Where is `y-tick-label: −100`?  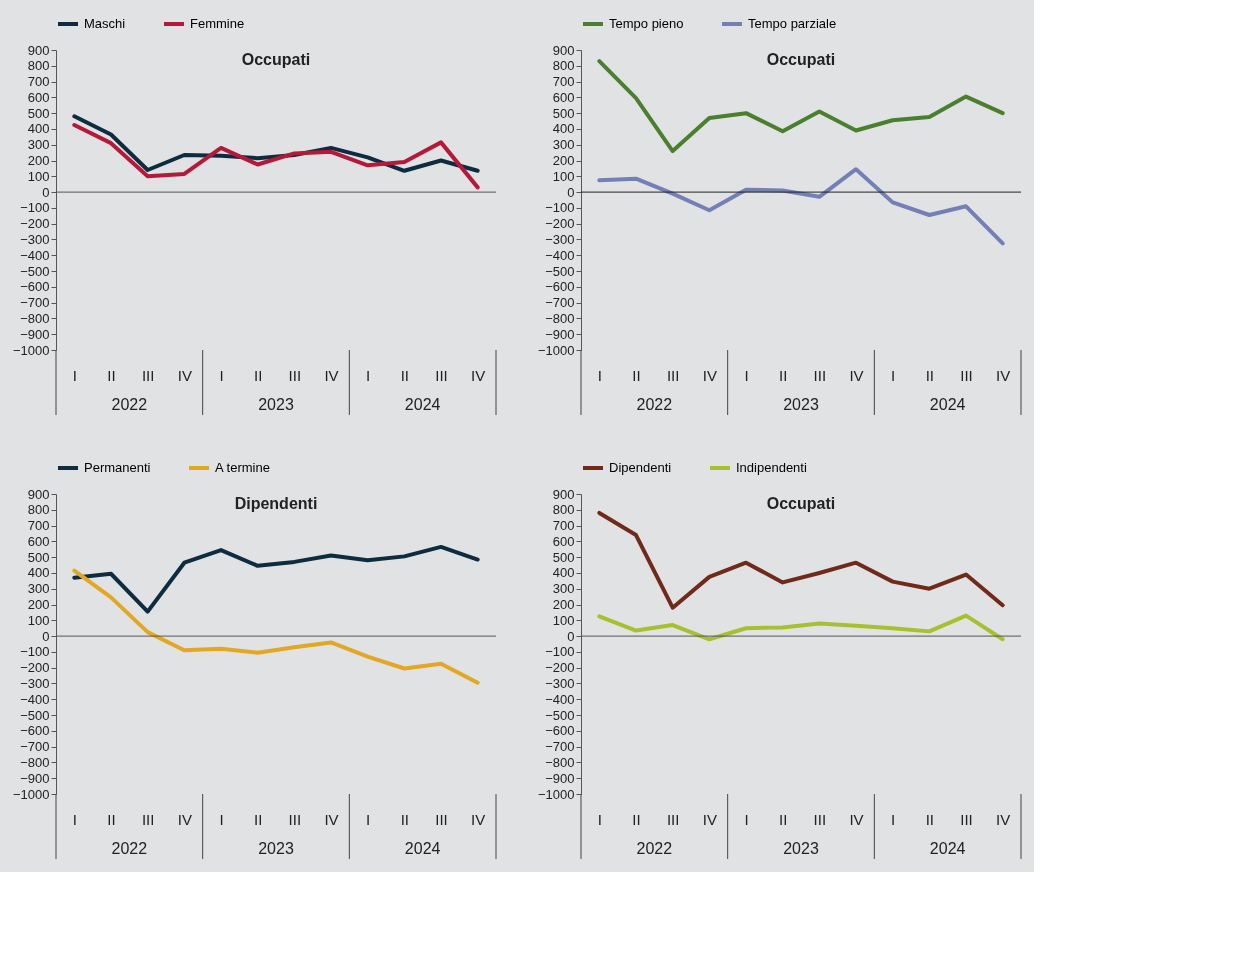
y-tick-label: −100 is located at coordinates (35, 652).